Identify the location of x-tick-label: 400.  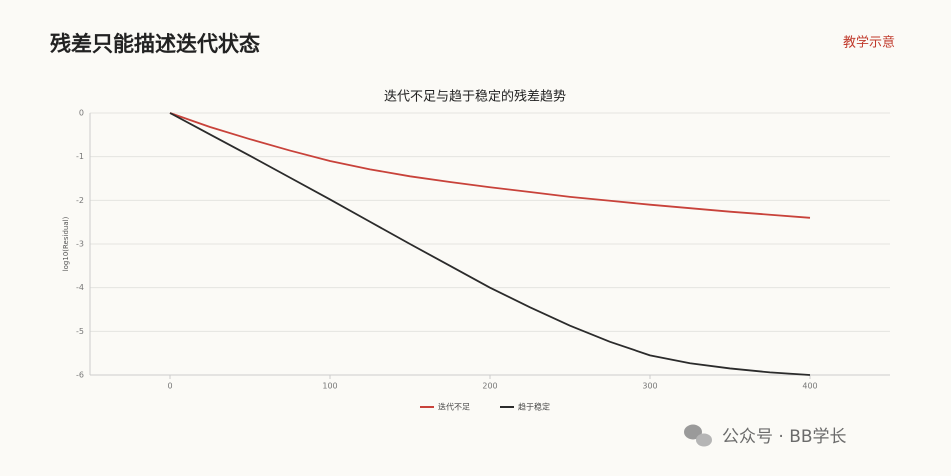
(809, 386).